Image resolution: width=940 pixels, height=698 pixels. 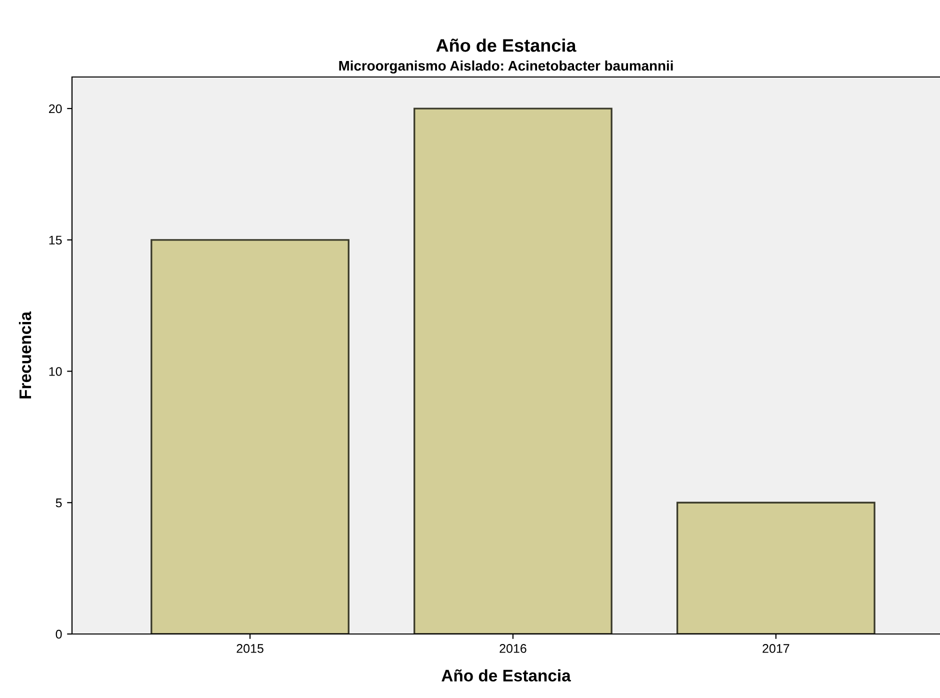 I want to click on y-tick-label: 10, so click(x=55, y=371).